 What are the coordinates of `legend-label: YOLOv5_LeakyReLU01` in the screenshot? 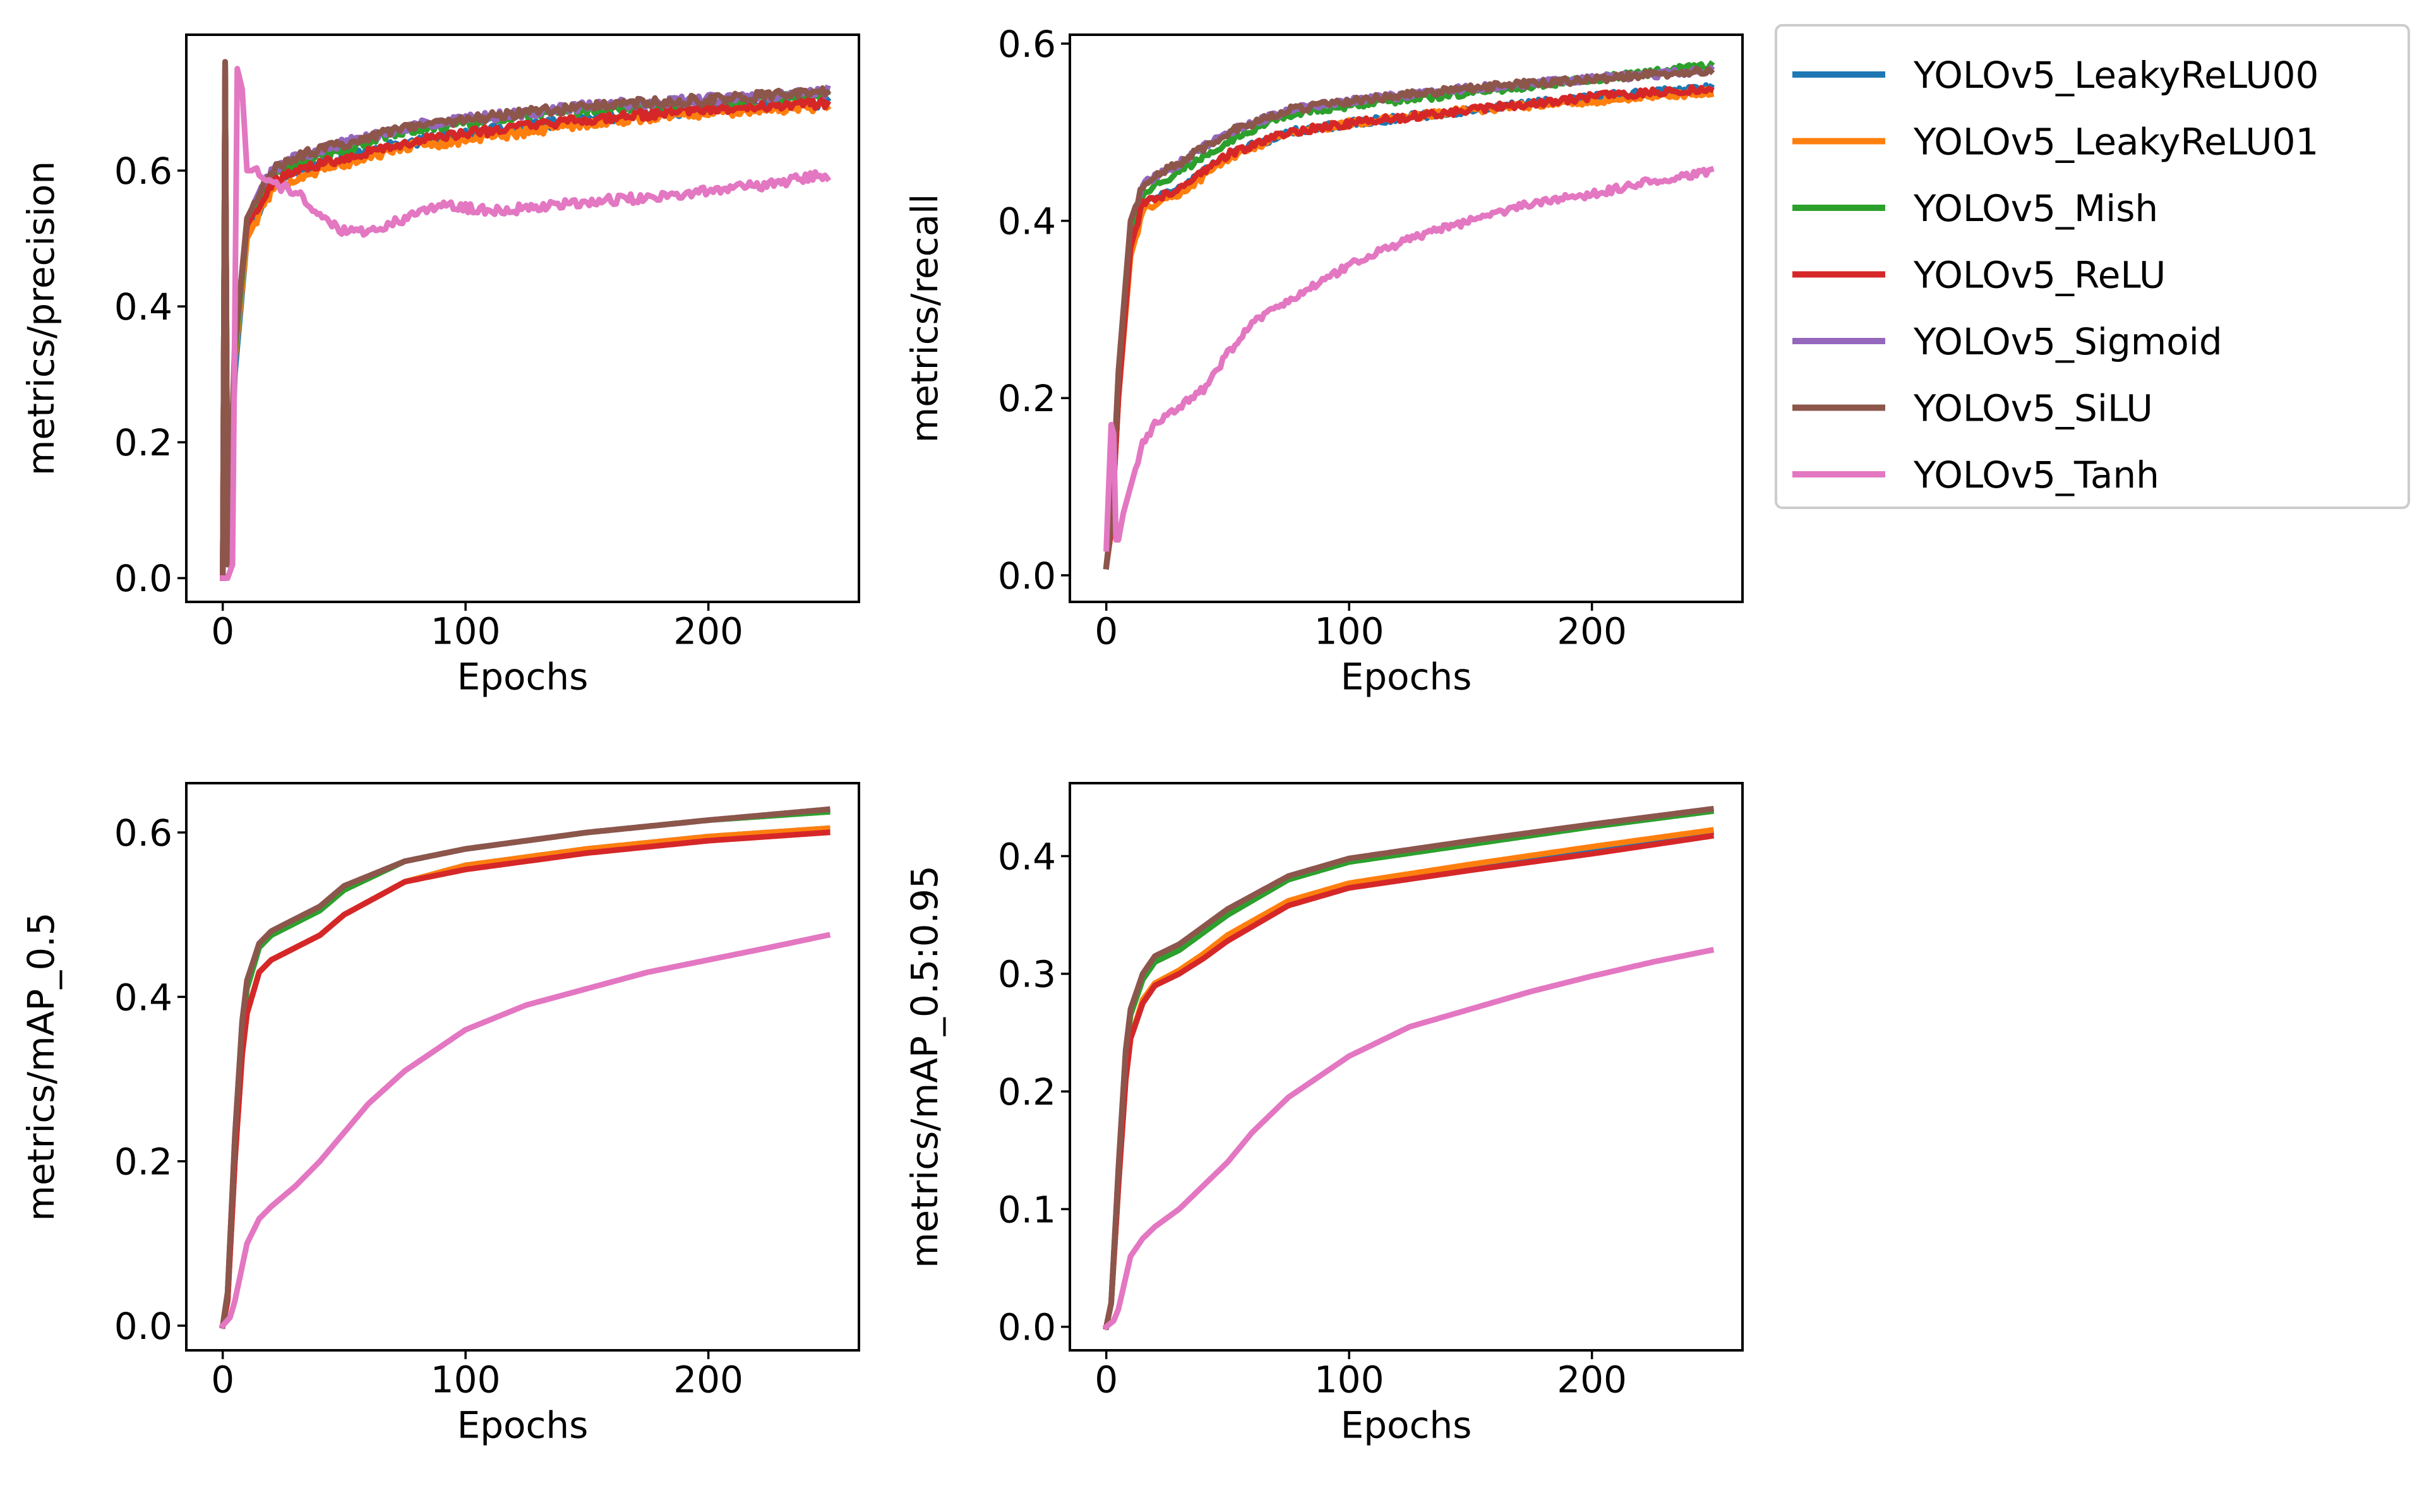 It's located at (2115, 141).